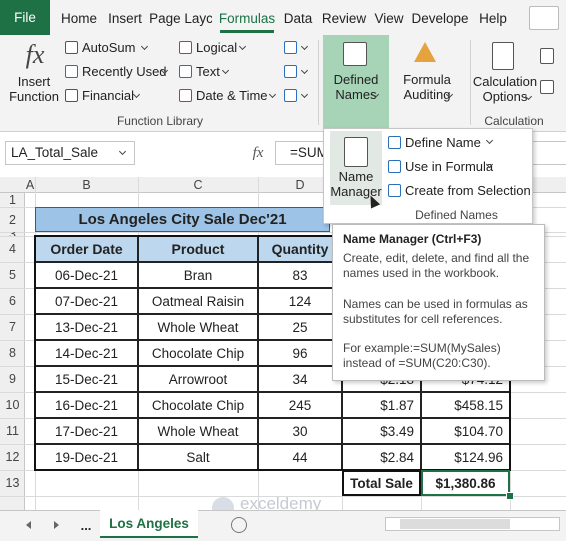  Describe the element at coordinates (470, 82) in the screenshot. I see `group-separator` at that location.